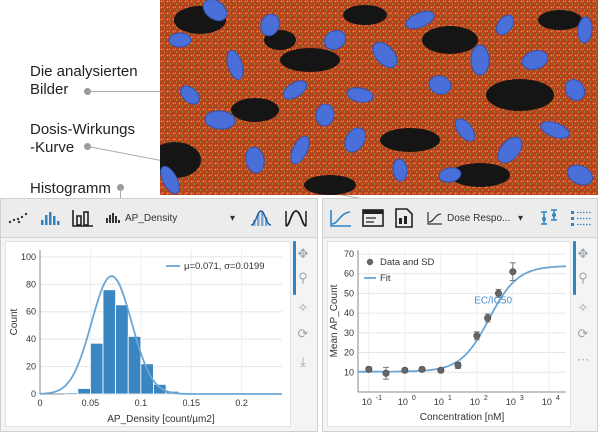 This screenshot has width=598, height=433. Describe the element at coordinates (549, 218) in the screenshot. I see `error-bars-button` at that location.